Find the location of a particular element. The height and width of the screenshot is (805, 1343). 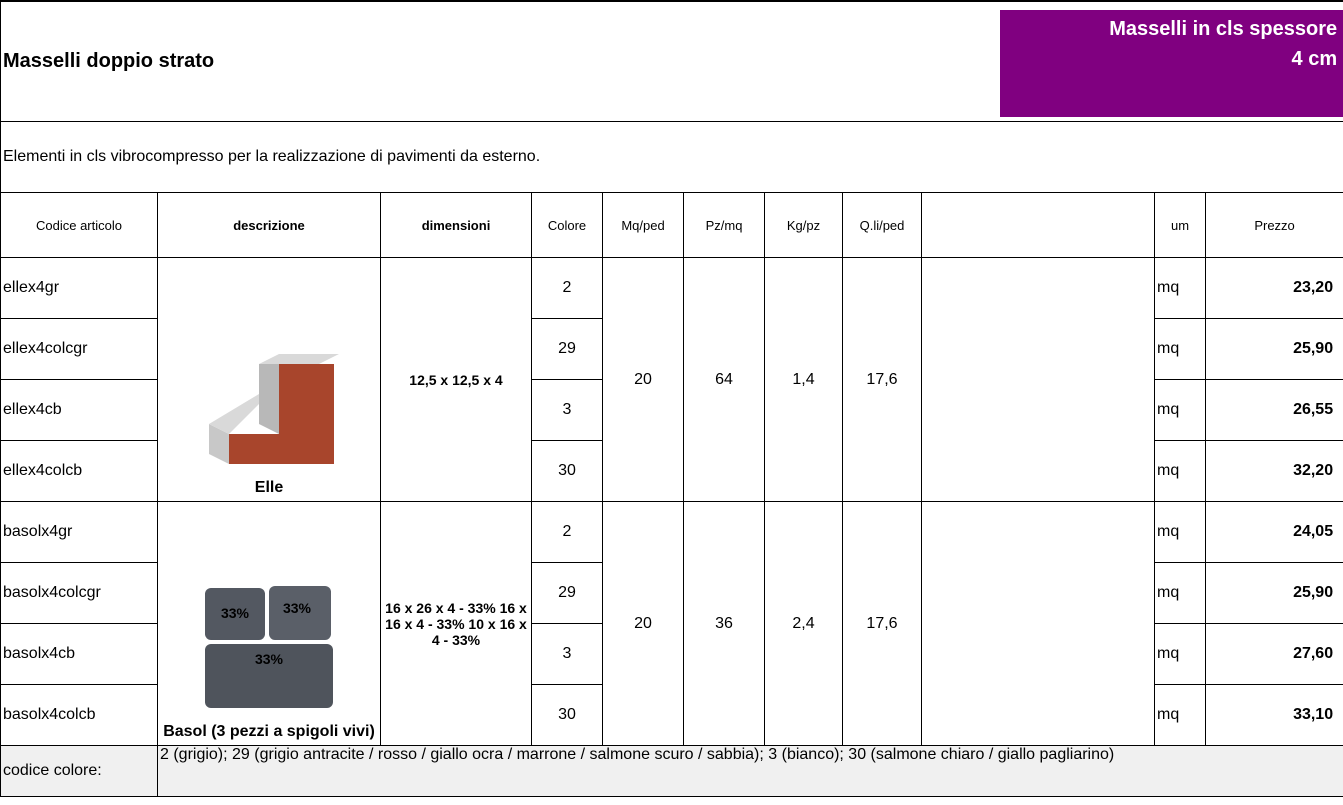

table-row: basolx4colcgr 29 mq 25,90 is located at coordinates (671, 593).